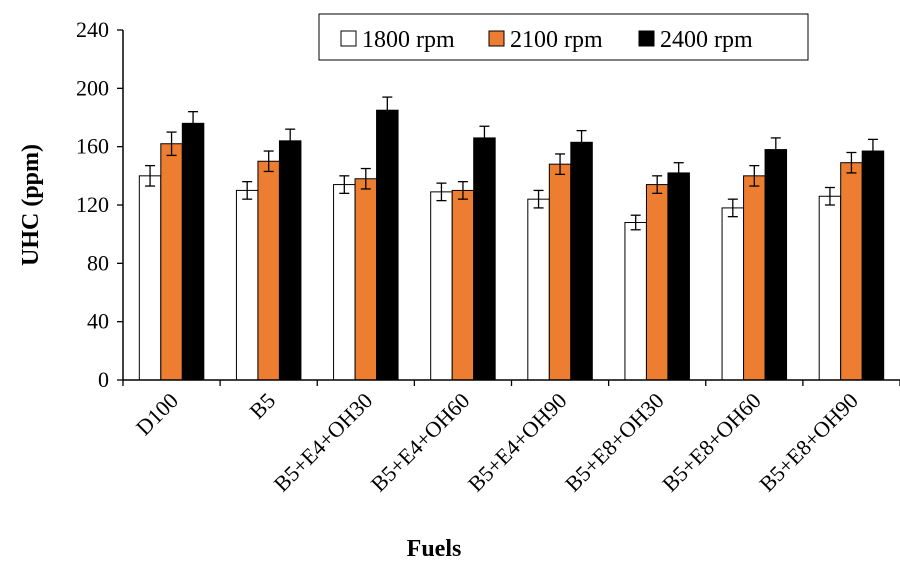  Describe the element at coordinates (420, 442) in the screenshot. I see `x-tick-label-b5-e4-oh60: B5+E4+OH60` at that location.